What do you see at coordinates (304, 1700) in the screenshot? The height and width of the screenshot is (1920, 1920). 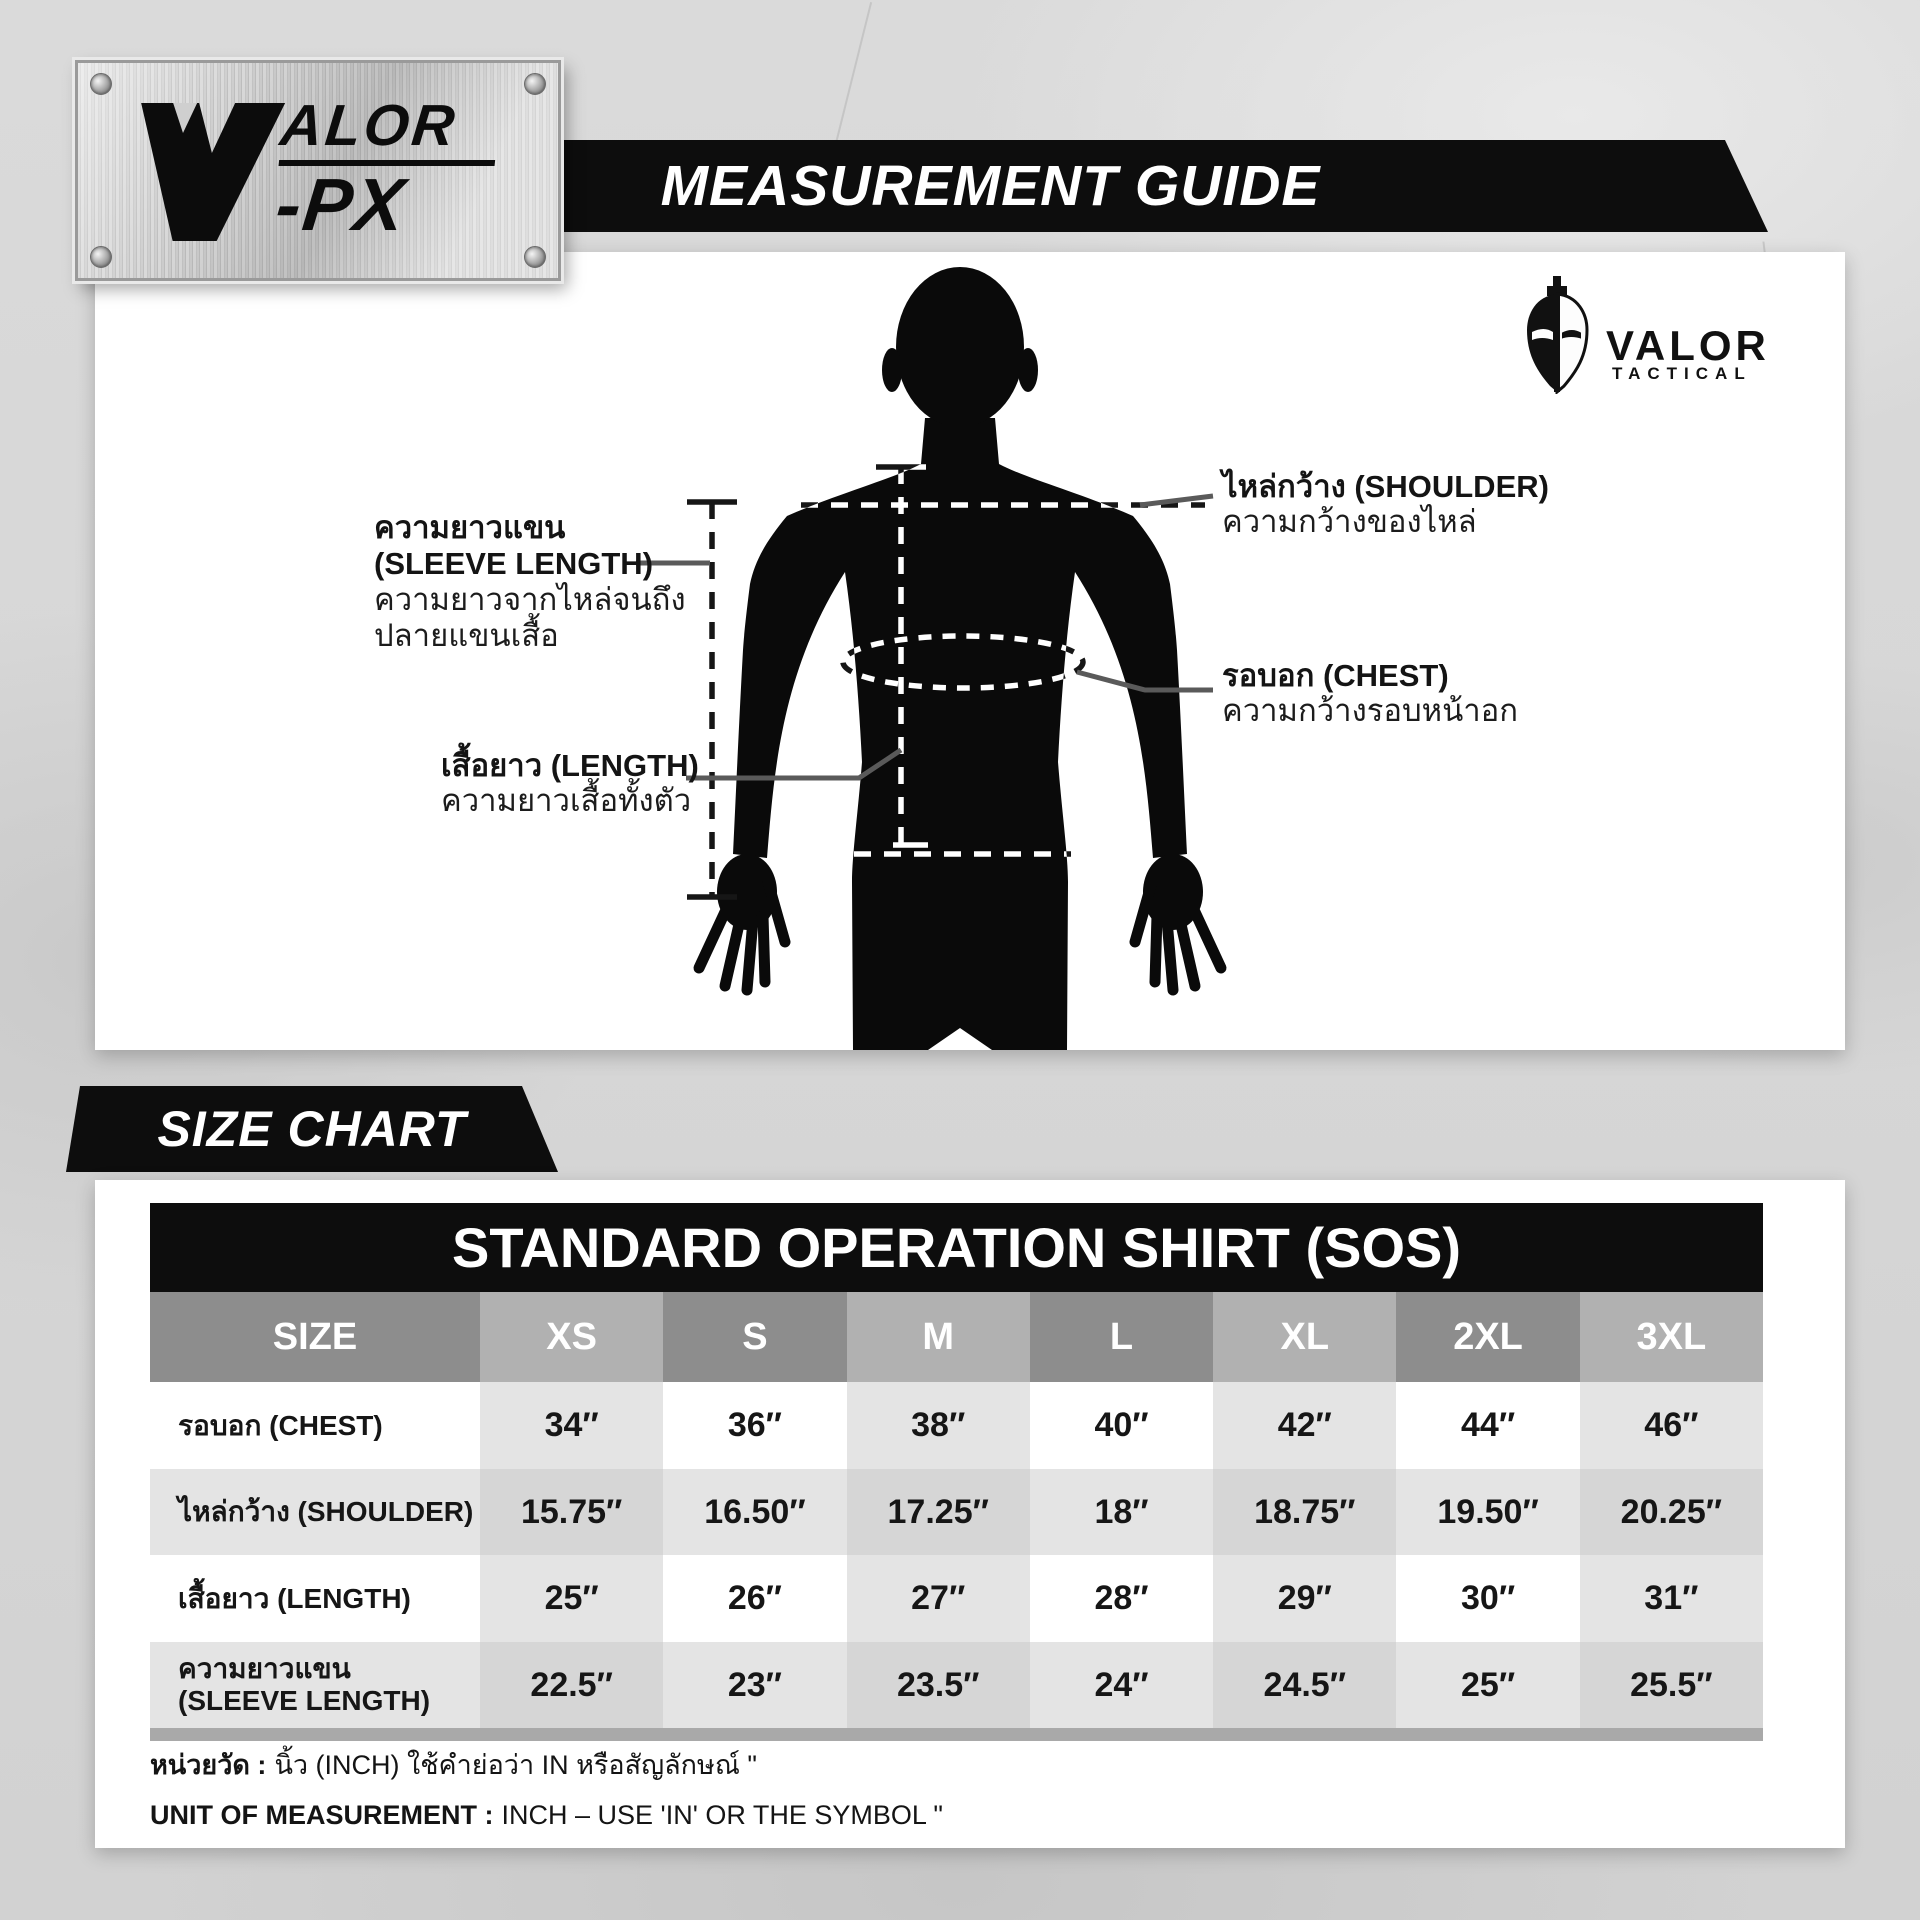 I see `row-label-text: (SLEEVE LENGTH)` at bounding box center [304, 1700].